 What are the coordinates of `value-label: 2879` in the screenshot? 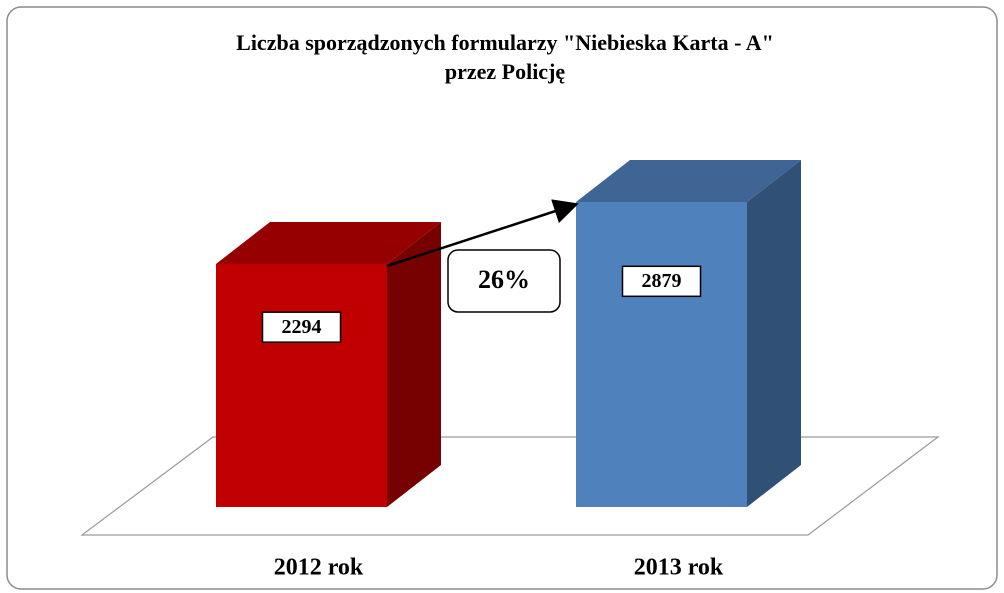 It's located at (662, 281).